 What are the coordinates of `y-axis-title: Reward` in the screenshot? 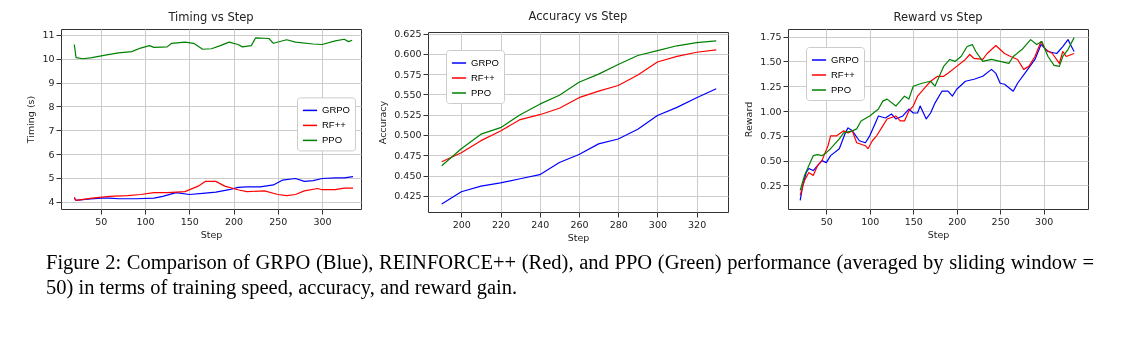 It's located at (749, 119).